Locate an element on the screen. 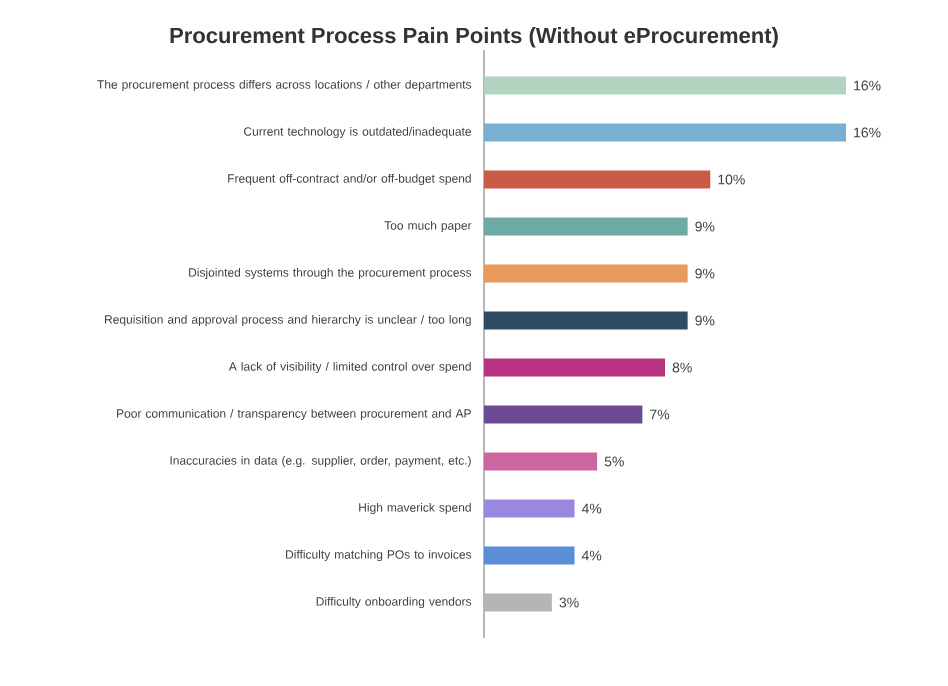 The height and width of the screenshot is (686, 948). chart-title: Procurement Process Pain Points (Without eProcurement) is located at coordinates (474, 37).